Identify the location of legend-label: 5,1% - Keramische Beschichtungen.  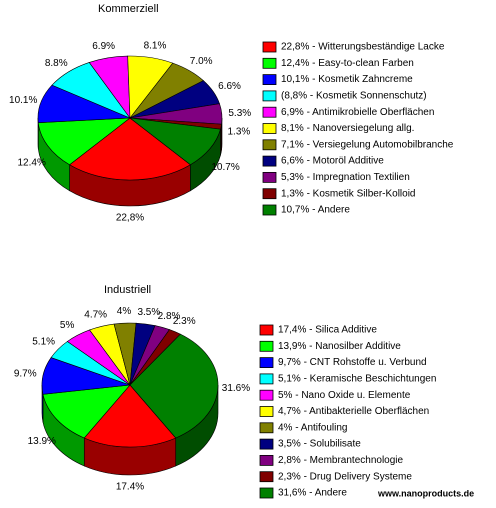
(357, 379).